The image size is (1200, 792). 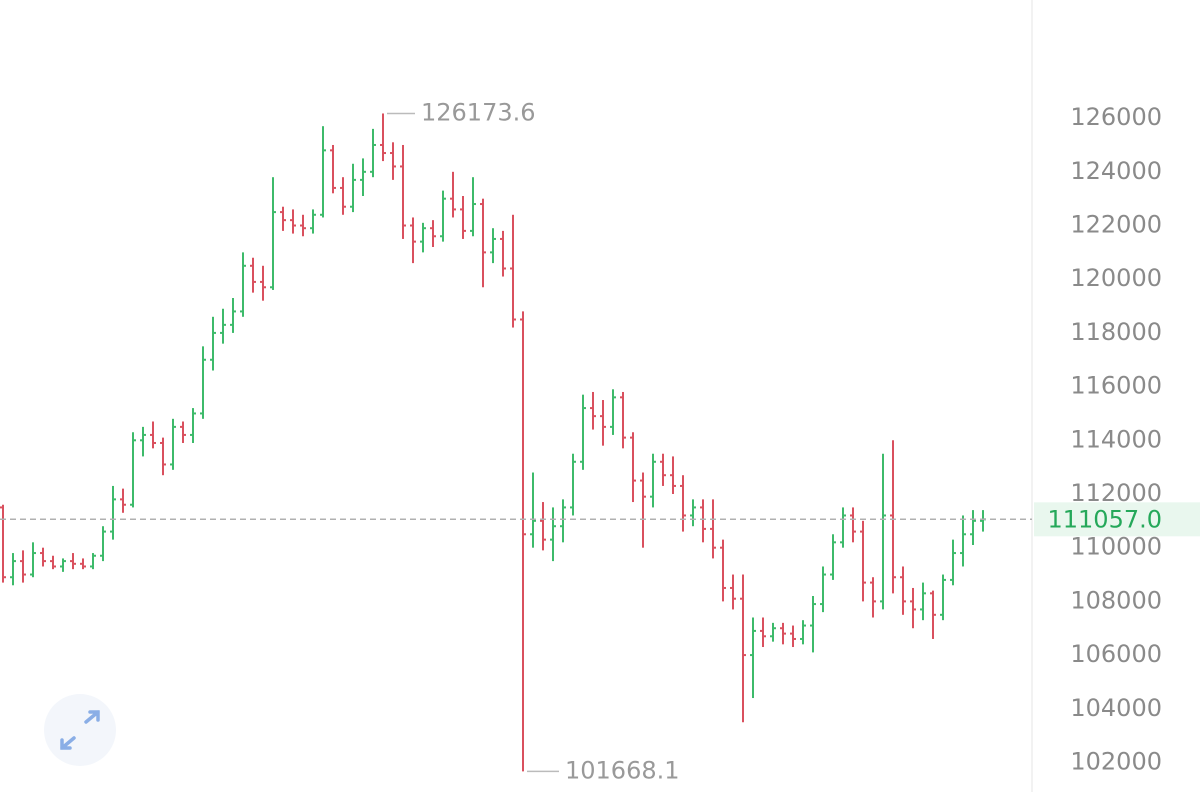 I want to click on expand-icon, so click(x=80, y=730).